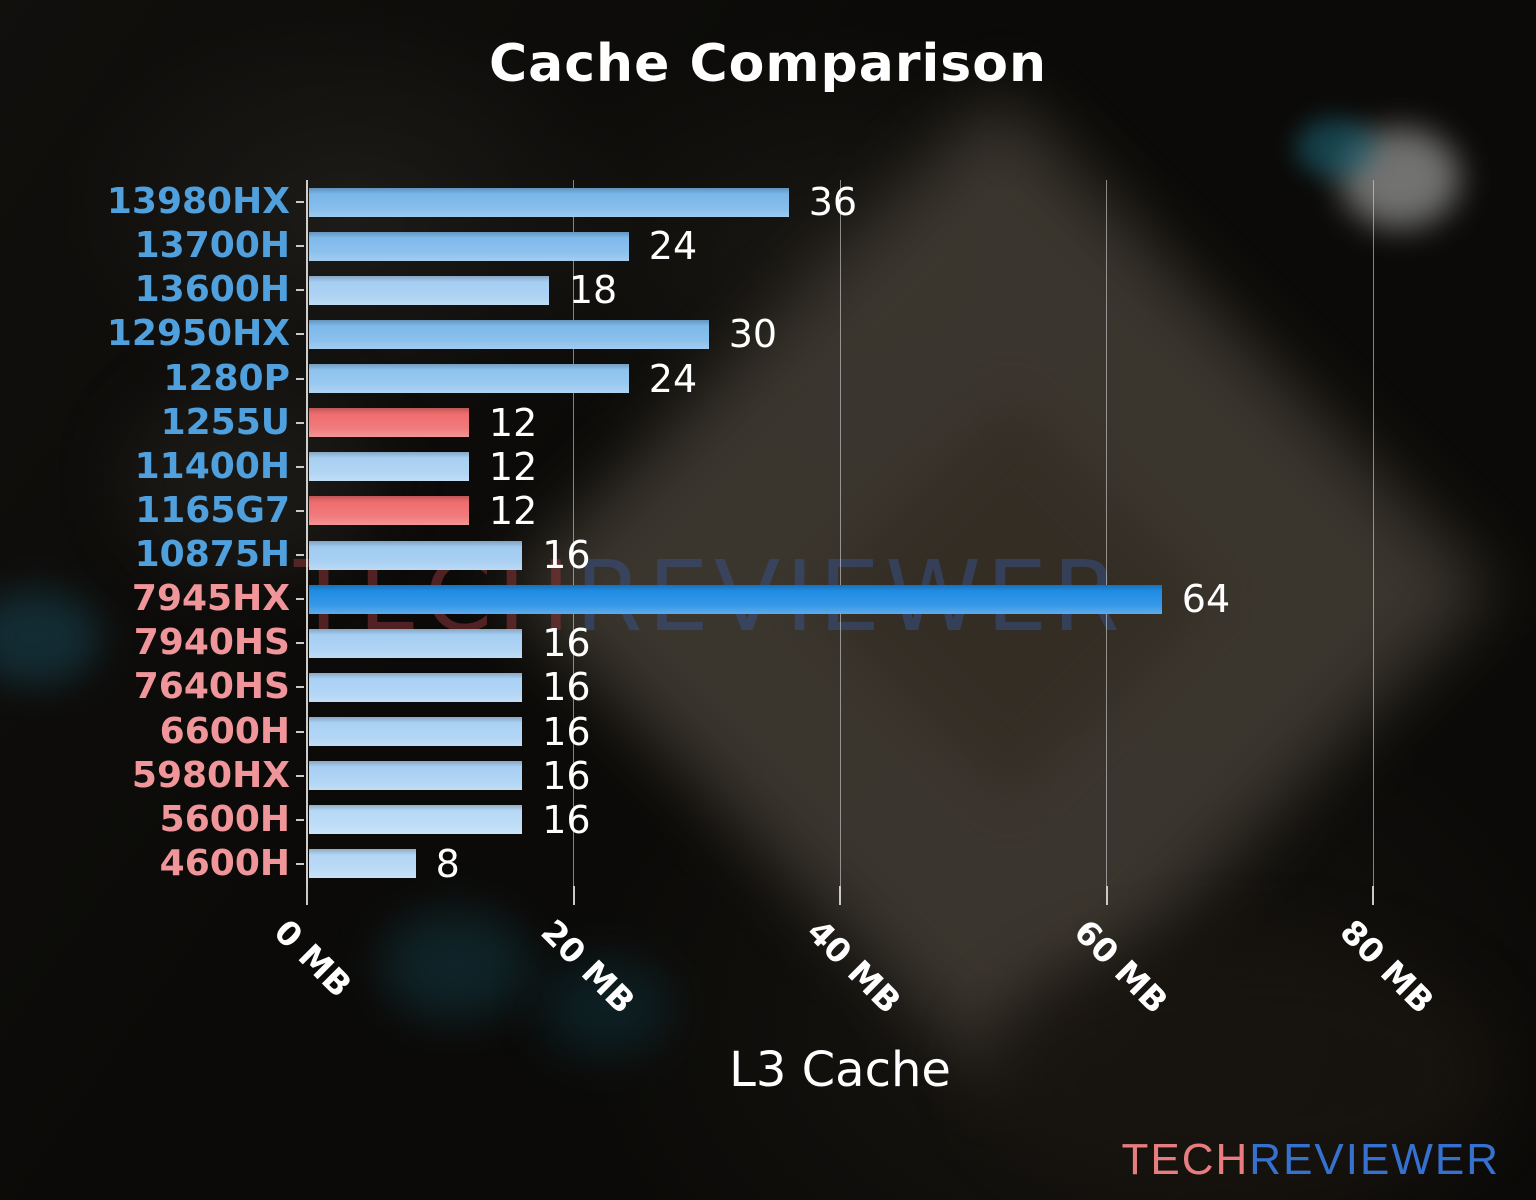 The height and width of the screenshot is (1200, 1536). I want to click on x-tick-label: 40 MB, so click(854, 966).